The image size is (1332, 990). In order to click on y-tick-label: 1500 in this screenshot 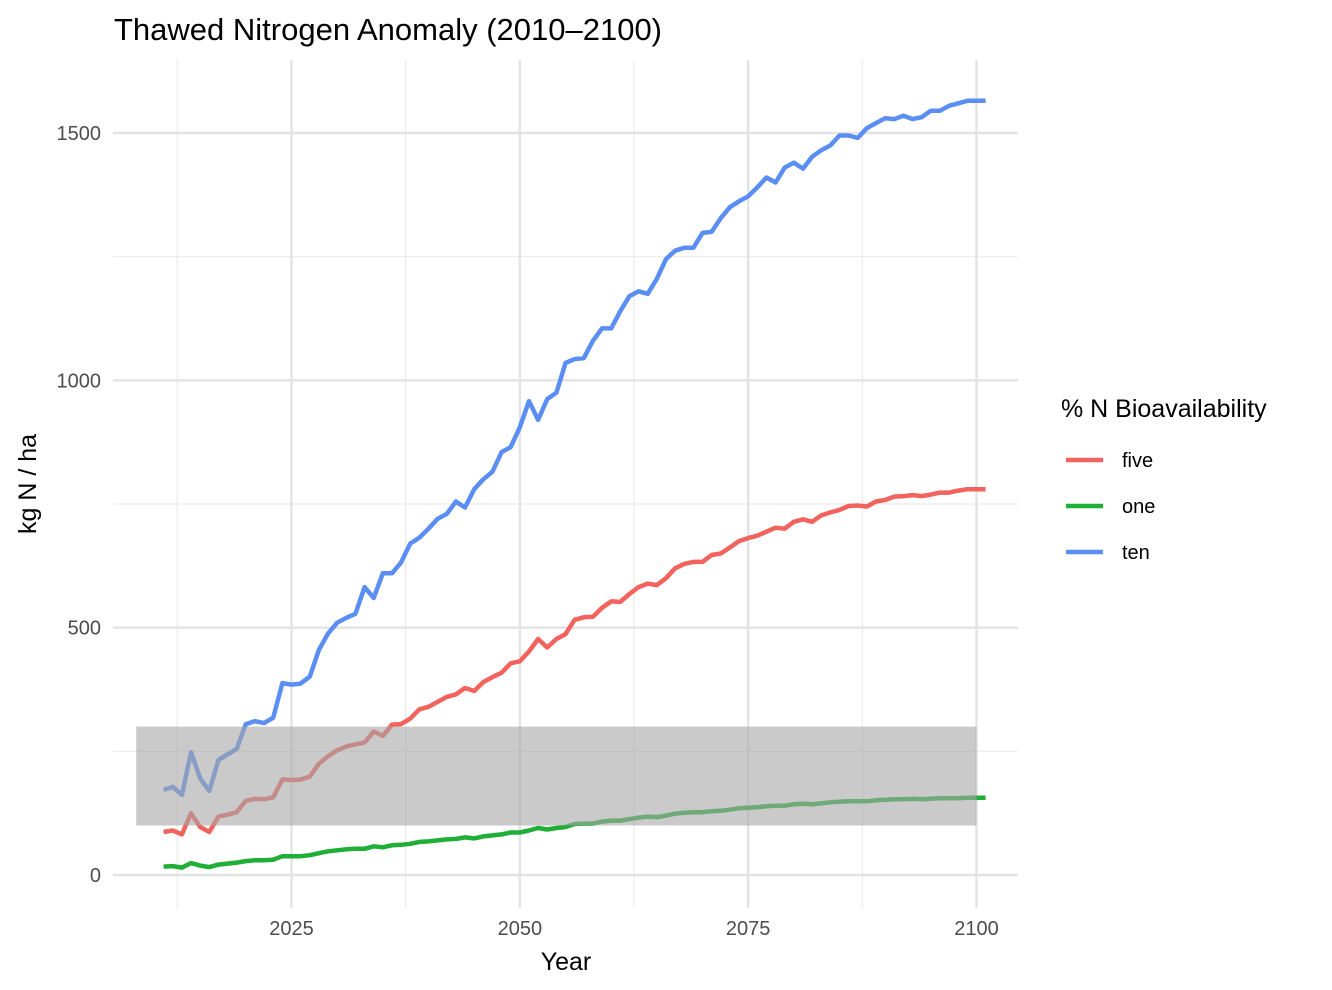, I will do `click(79, 134)`.